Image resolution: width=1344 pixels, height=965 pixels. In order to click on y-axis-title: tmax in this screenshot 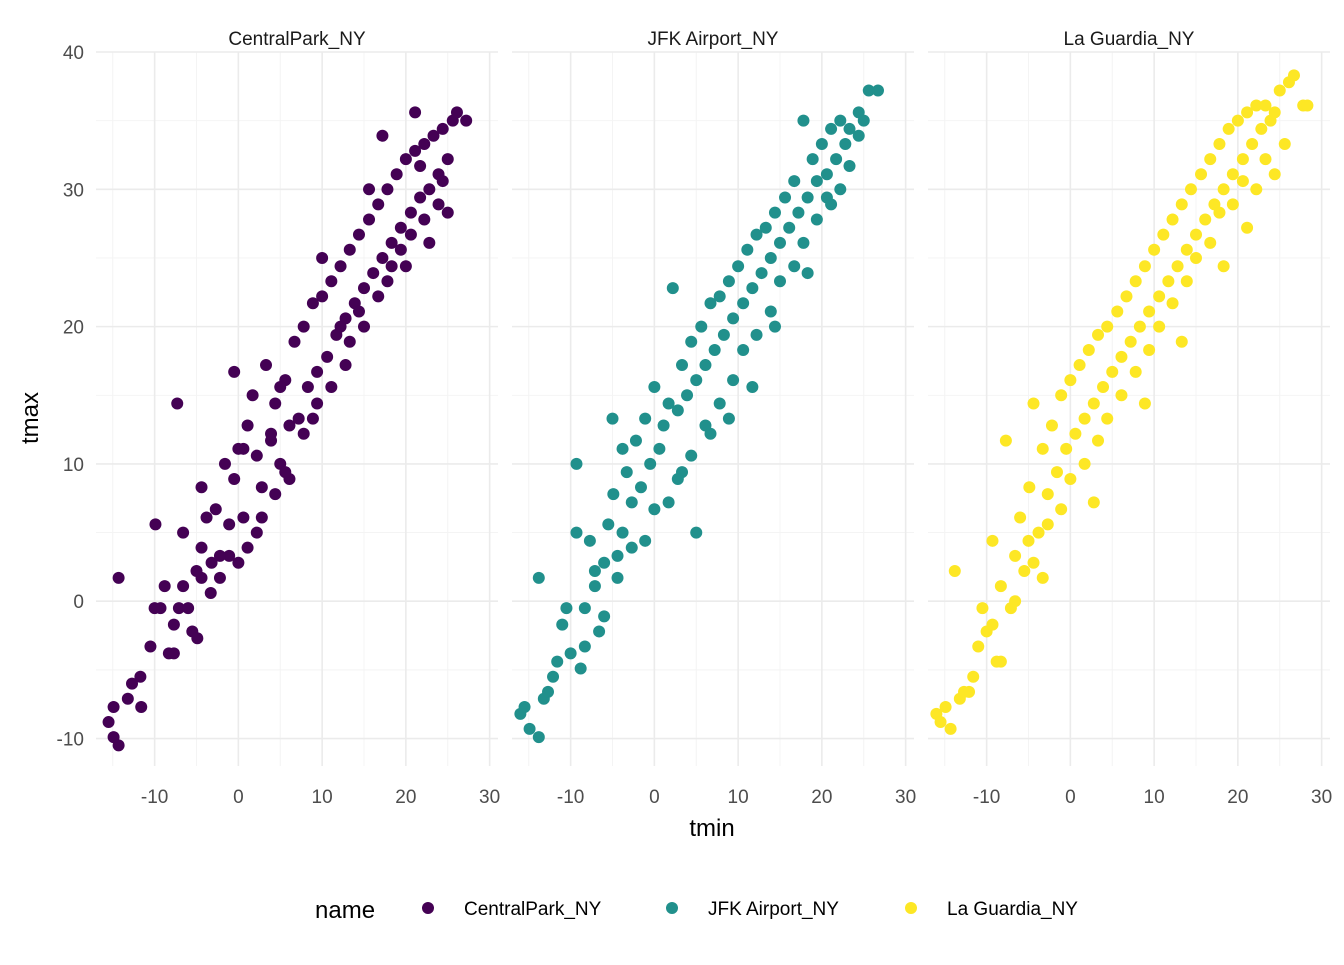, I will do `click(30, 418)`.